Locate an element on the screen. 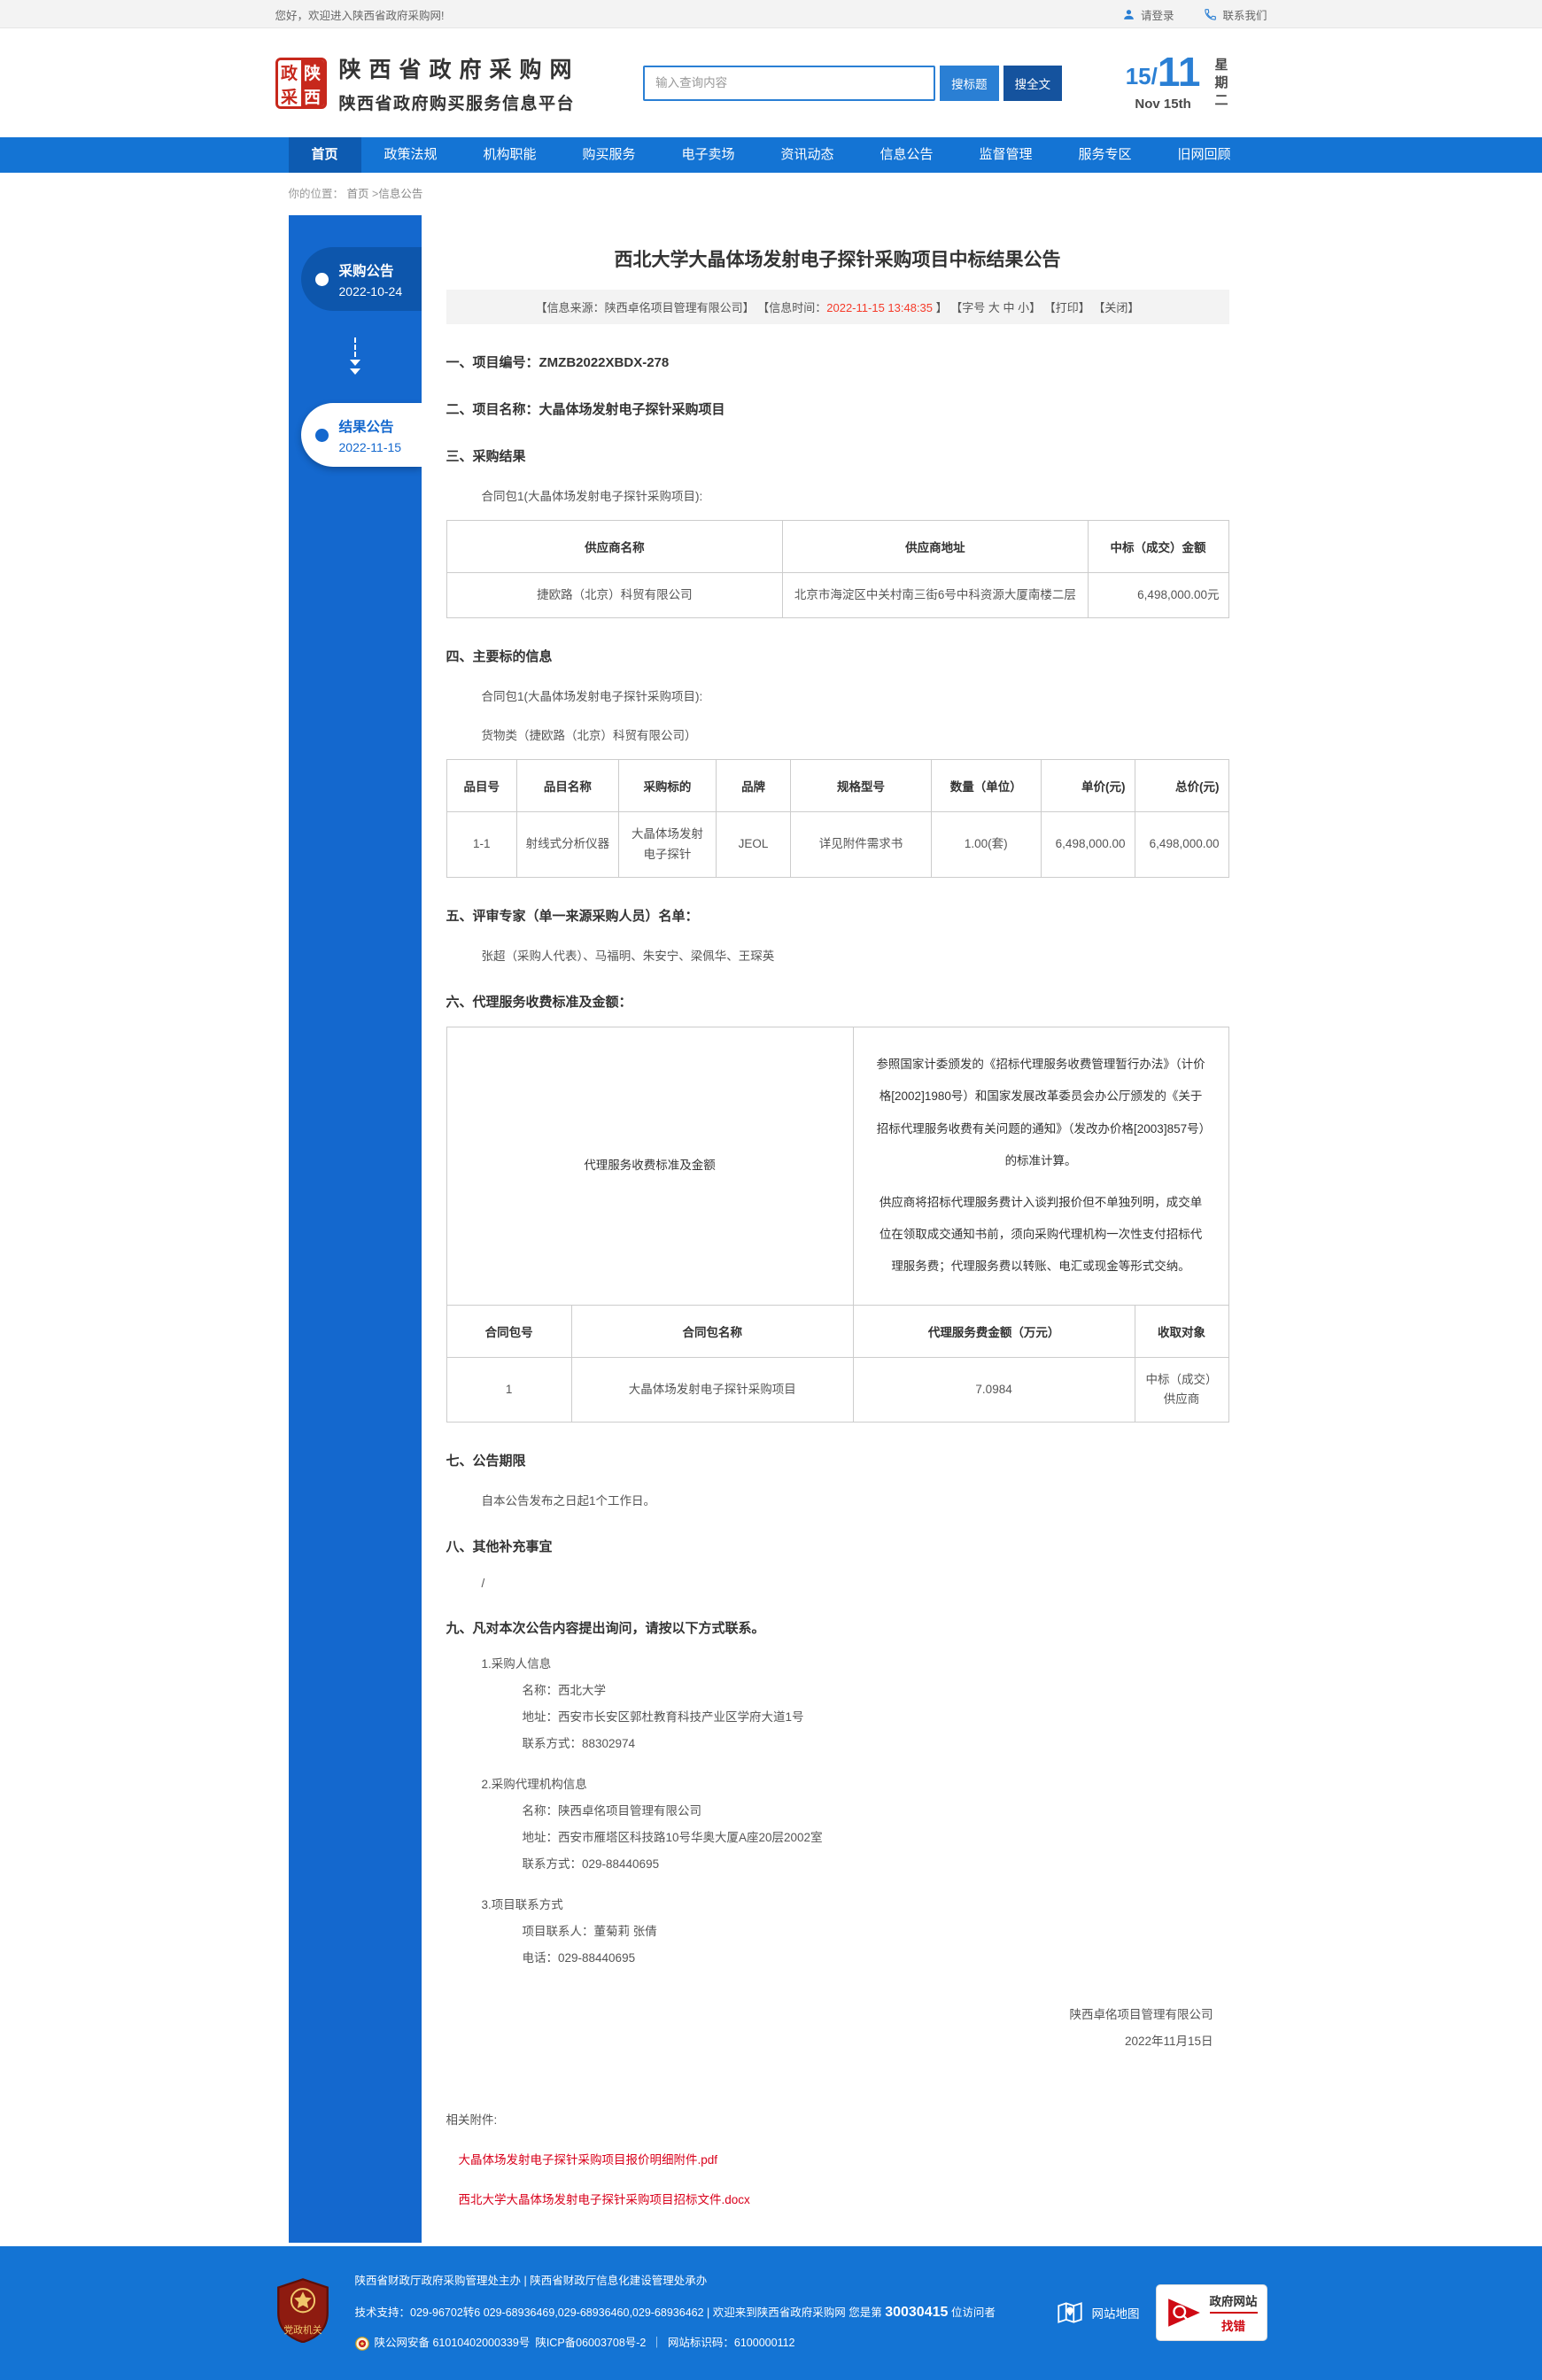  attachment-link-pdf: 大晶体场发射电子探针采购项目报价明细附件.pdf is located at coordinates (588, 2160).